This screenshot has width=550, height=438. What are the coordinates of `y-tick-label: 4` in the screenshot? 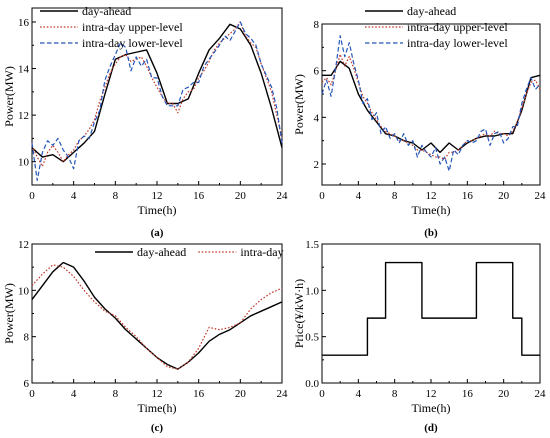 It's located at (317, 118).